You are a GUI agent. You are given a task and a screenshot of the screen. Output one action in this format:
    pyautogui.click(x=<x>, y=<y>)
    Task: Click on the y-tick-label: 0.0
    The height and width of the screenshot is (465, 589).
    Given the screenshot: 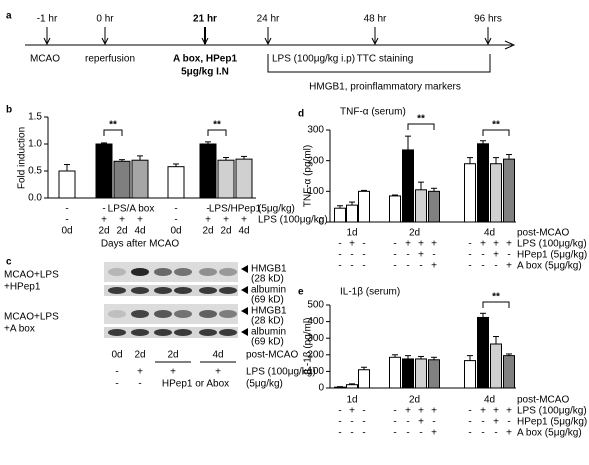 What is the action you would take?
    pyautogui.click(x=35, y=198)
    